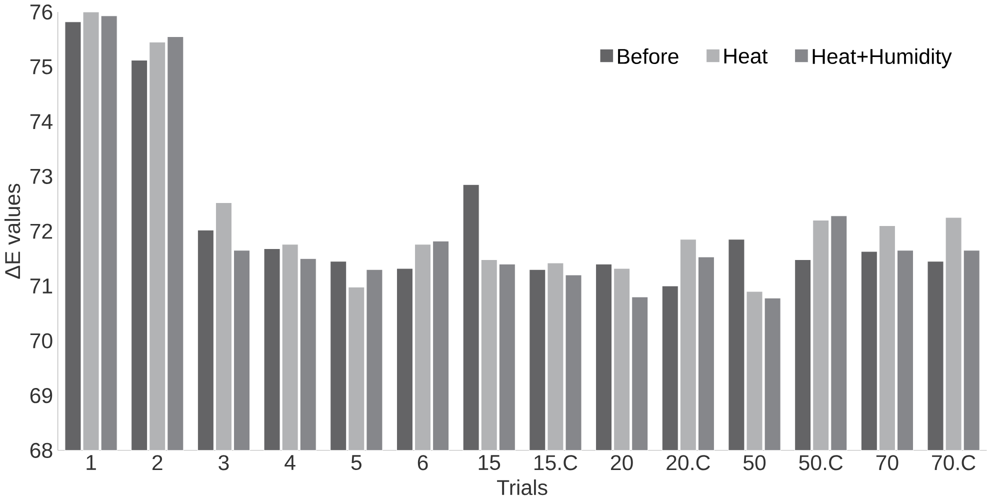 Image resolution: width=987 pixels, height=500 pixels. Describe the element at coordinates (41, 231) in the screenshot. I see `y-tick-label: 72` at that location.